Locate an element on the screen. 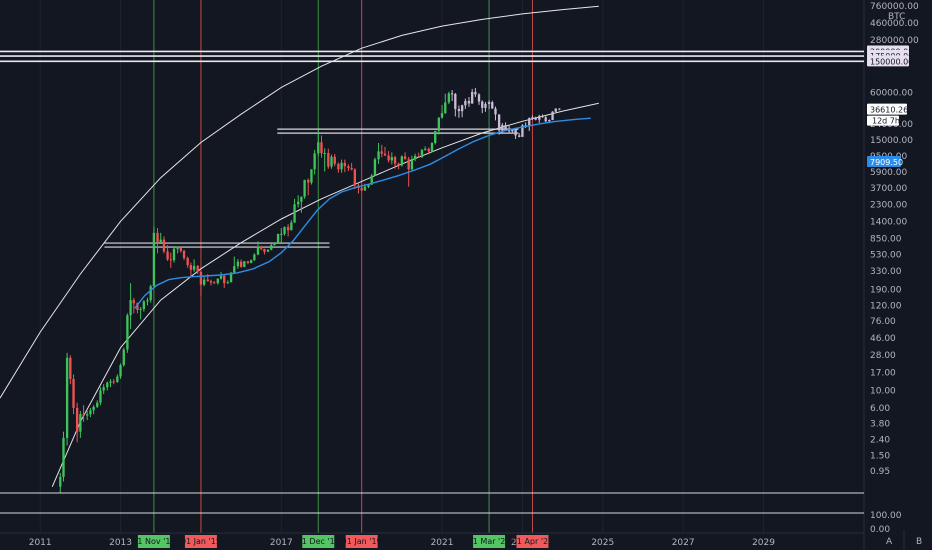 Image resolution: width=932 pixels, height=550 pixels. date-tag-text: 01 Mar '22 is located at coordinates (489, 541).